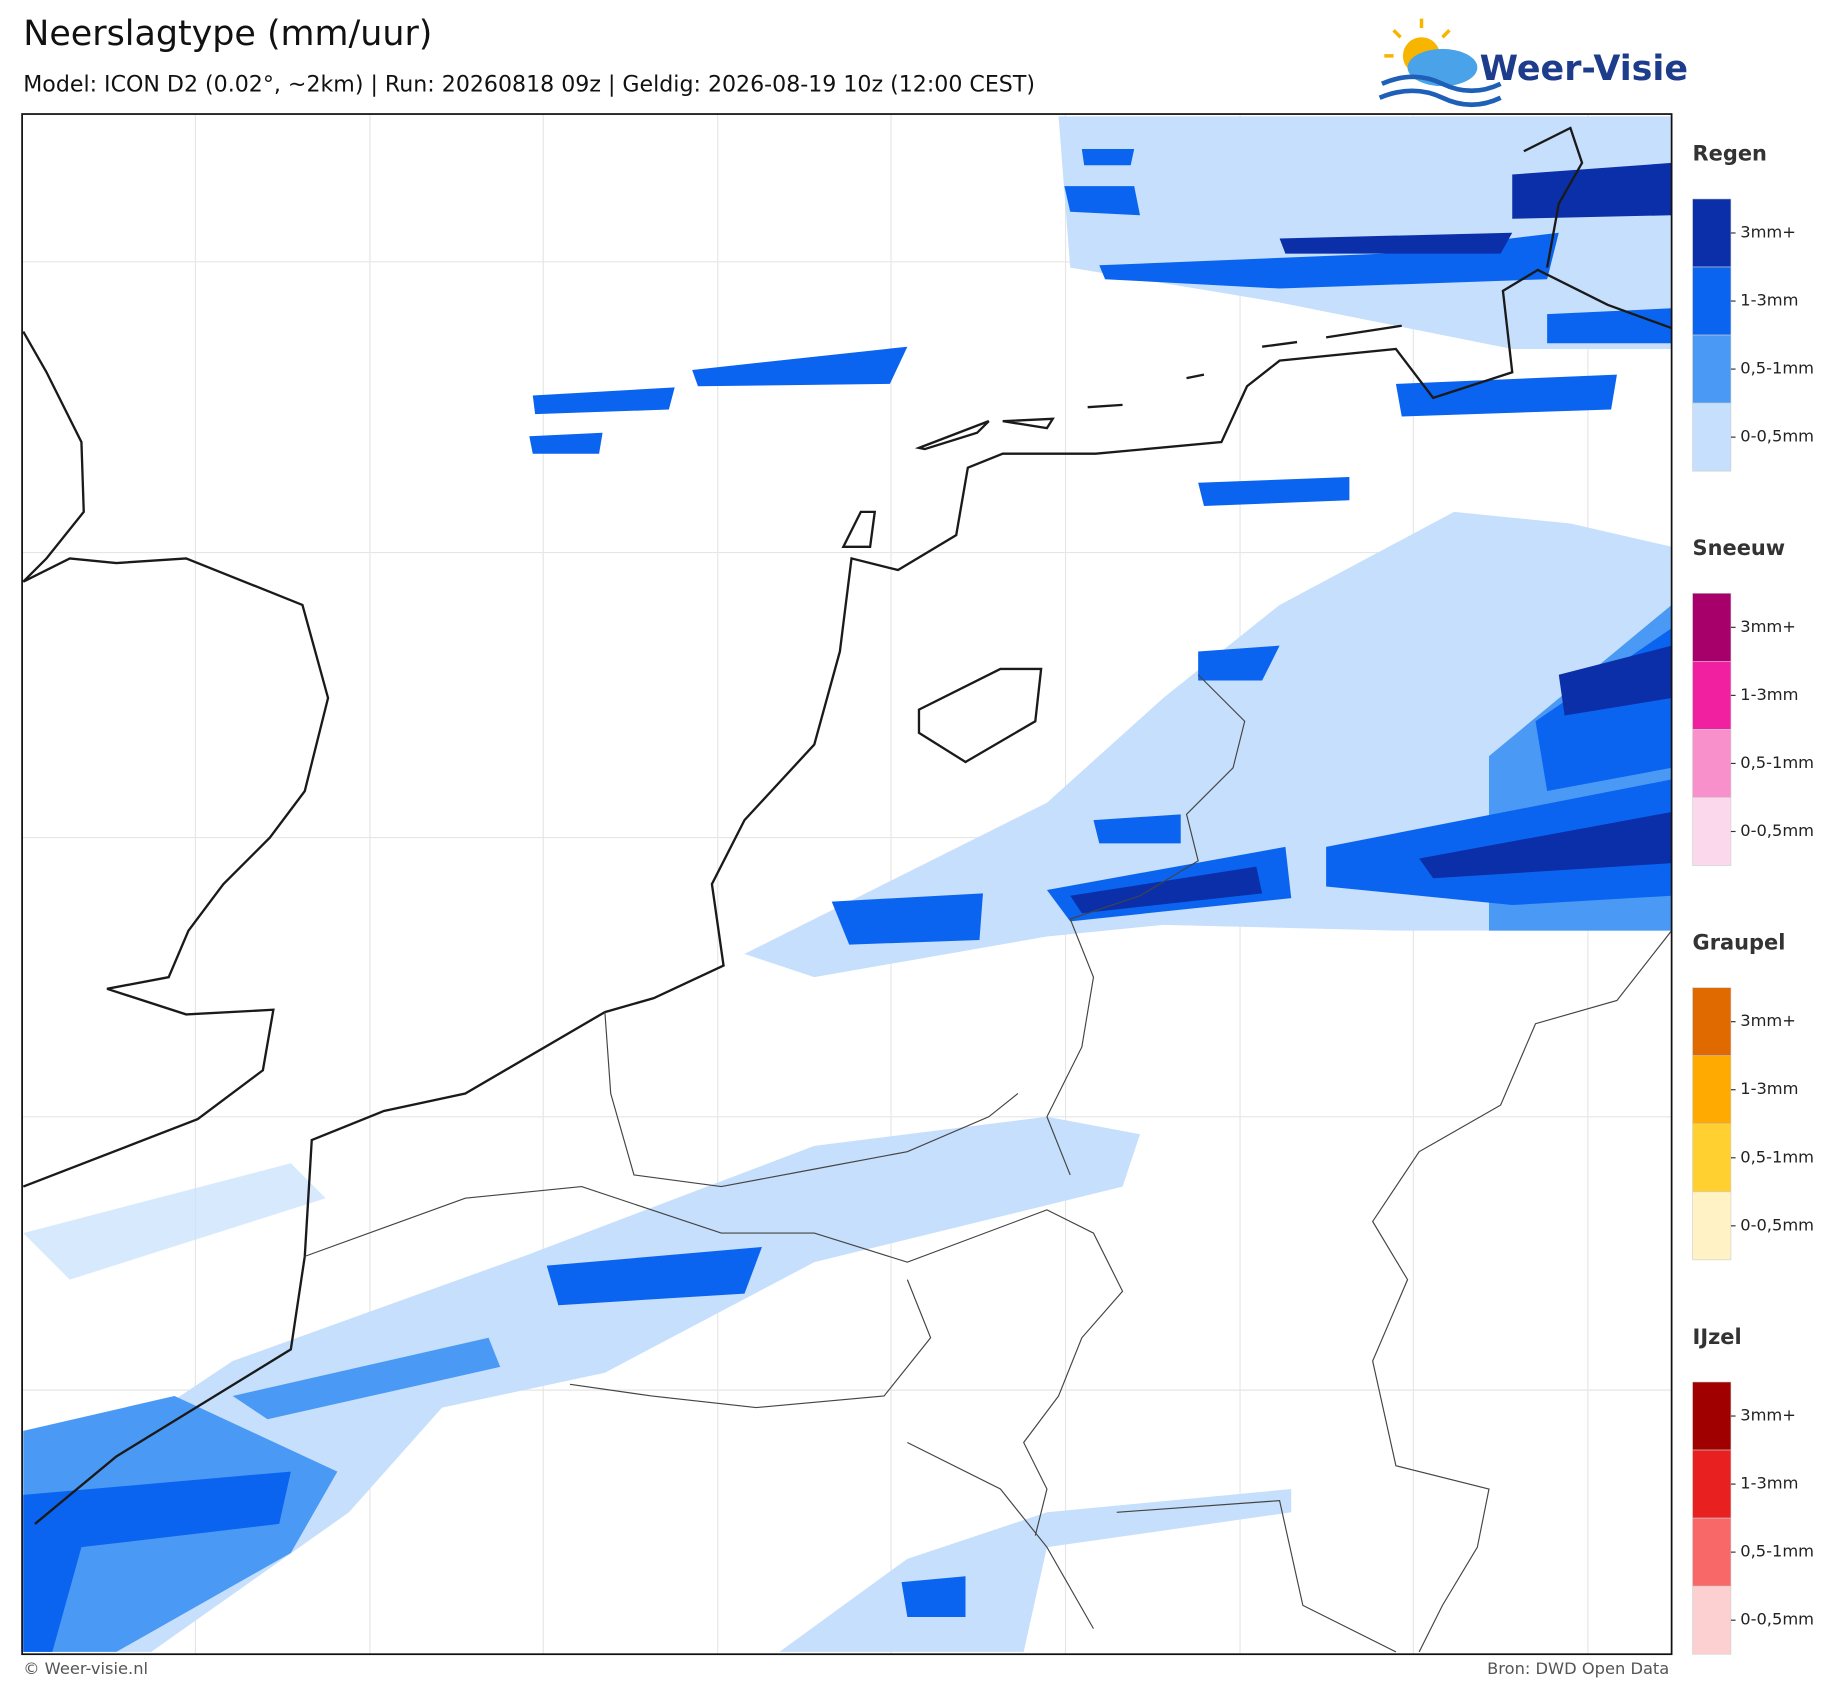 This screenshot has width=1824, height=1681. Describe the element at coordinates (1739, 942) in the screenshot. I see `legend-group-title: Graupel` at that location.